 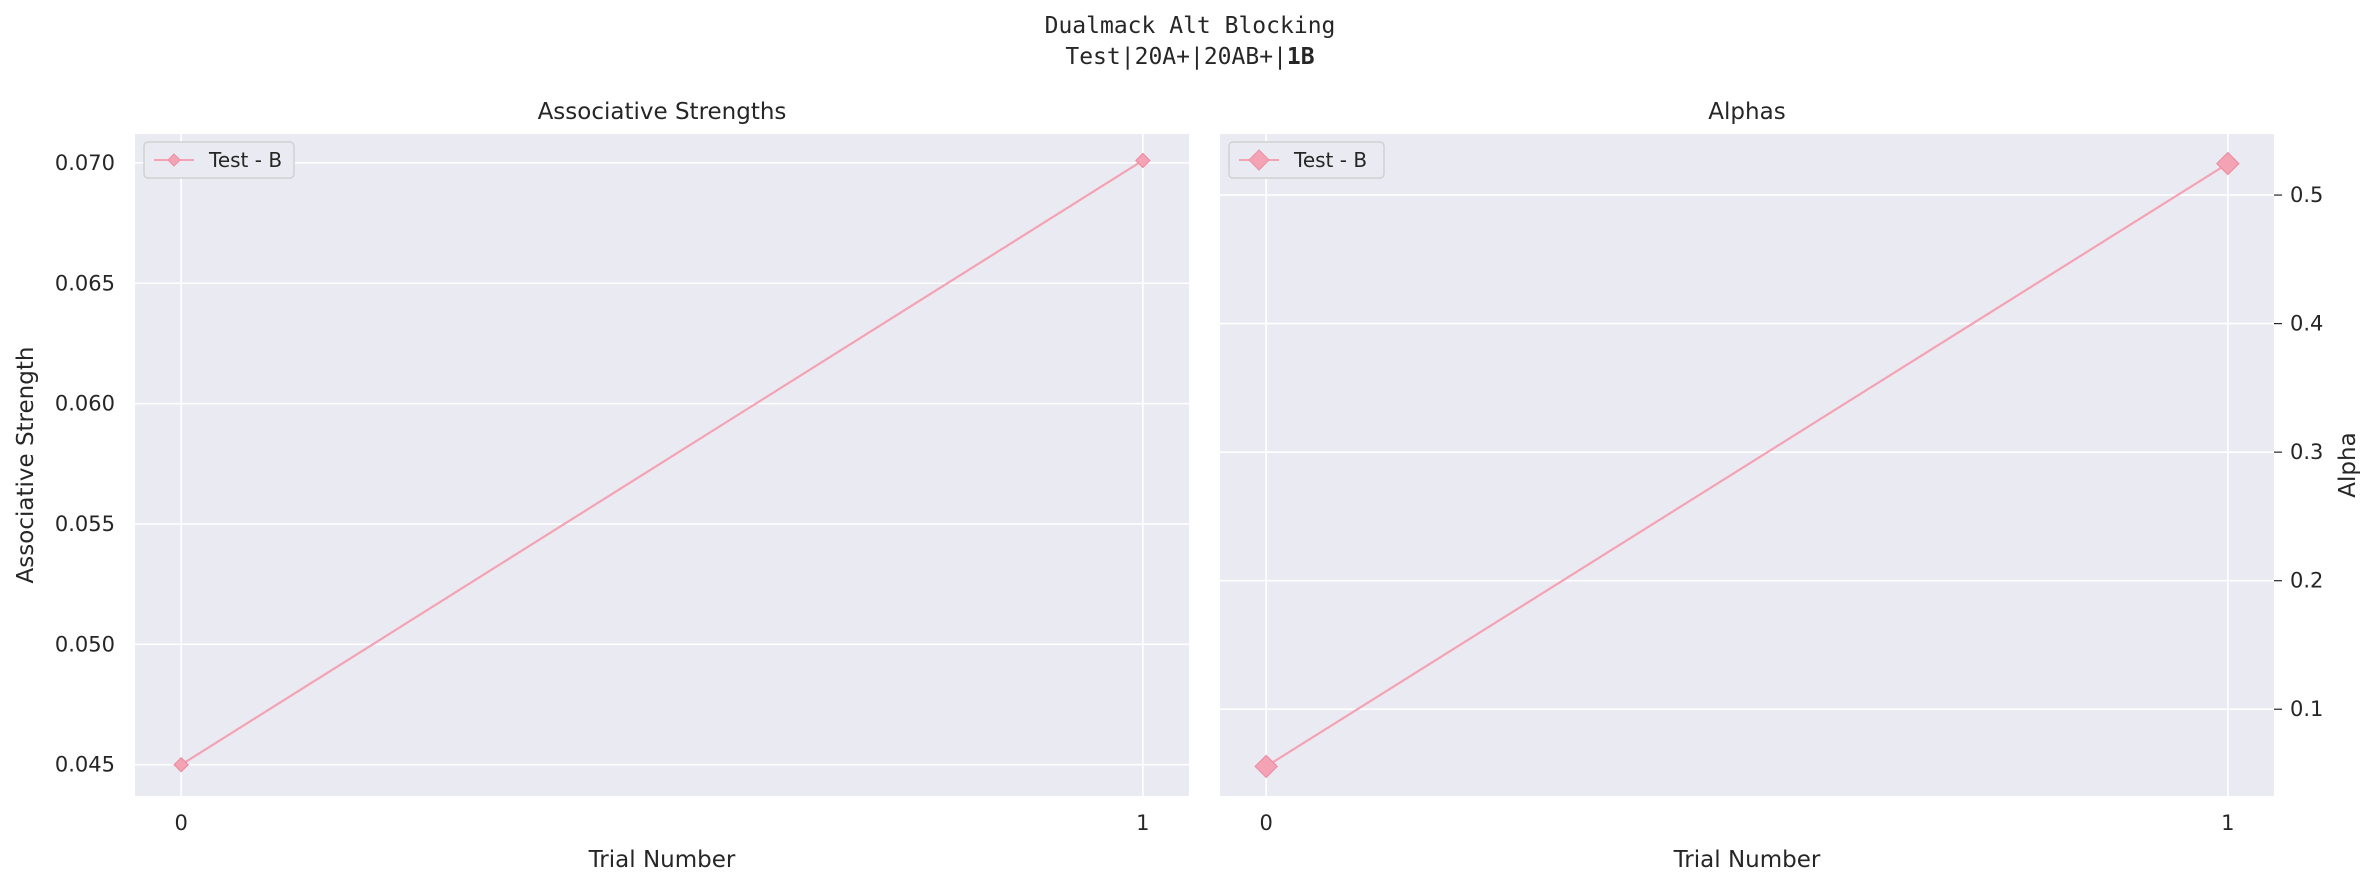 I want to click on figure-subtitle-bold: 1B, so click(x=1301, y=57).